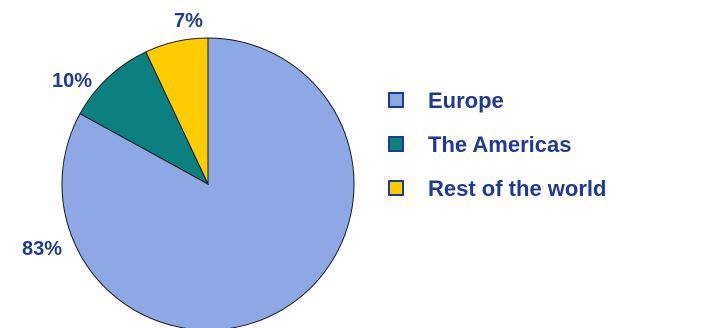 The height and width of the screenshot is (328, 702). I want to click on legend-label-rest-of-world: Rest of the world, so click(517, 188).